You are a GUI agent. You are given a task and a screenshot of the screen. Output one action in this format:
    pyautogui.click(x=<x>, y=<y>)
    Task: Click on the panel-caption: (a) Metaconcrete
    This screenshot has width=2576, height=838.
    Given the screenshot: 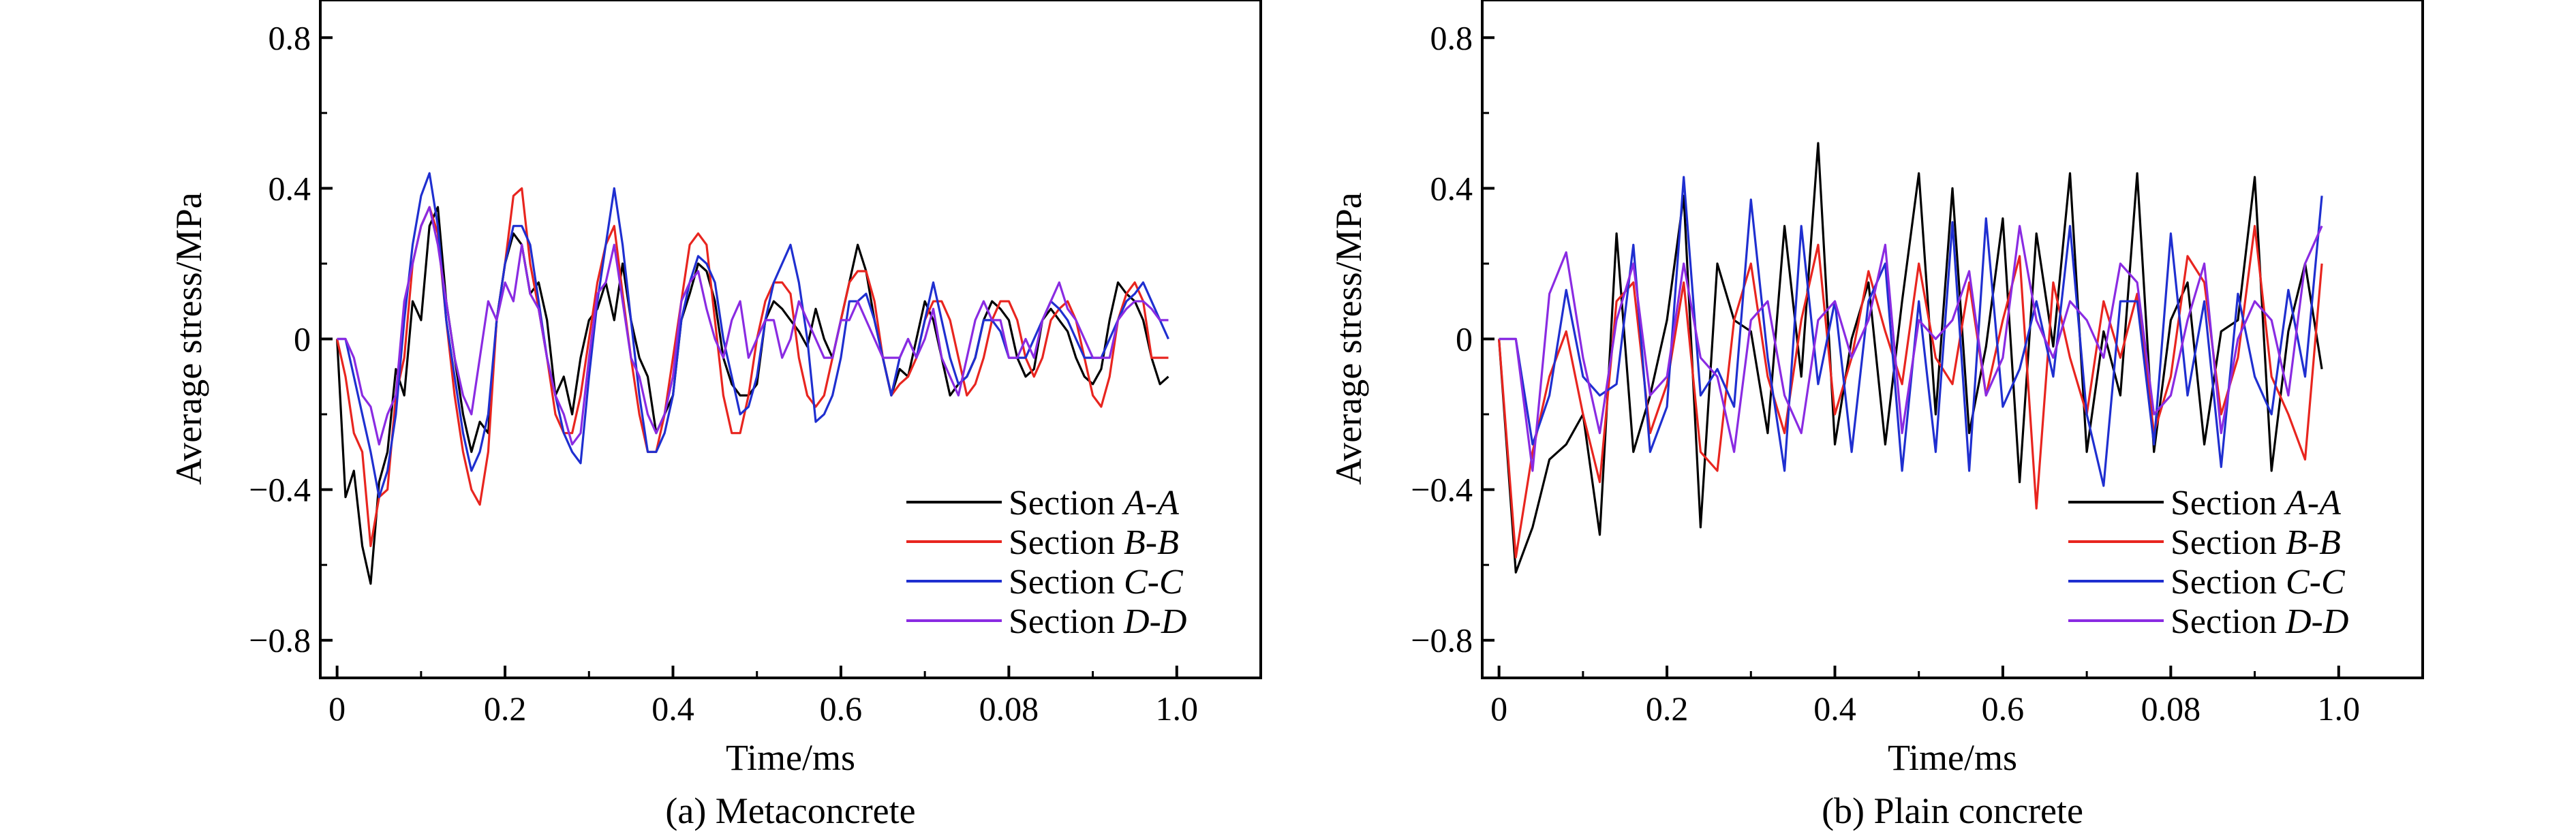 What is the action you would take?
    pyautogui.click(x=790, y=810)
    